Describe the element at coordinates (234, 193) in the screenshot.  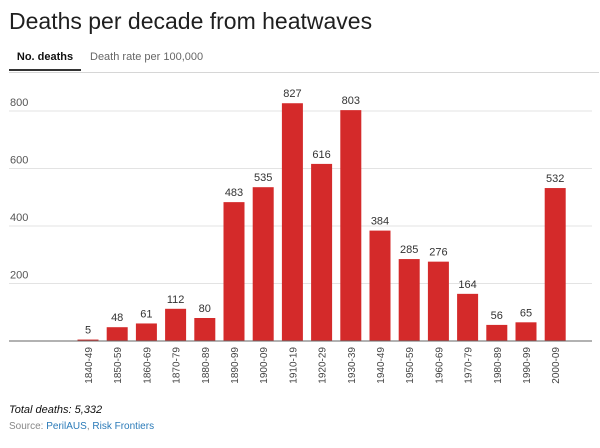
I see `data-label: 483` at that location.